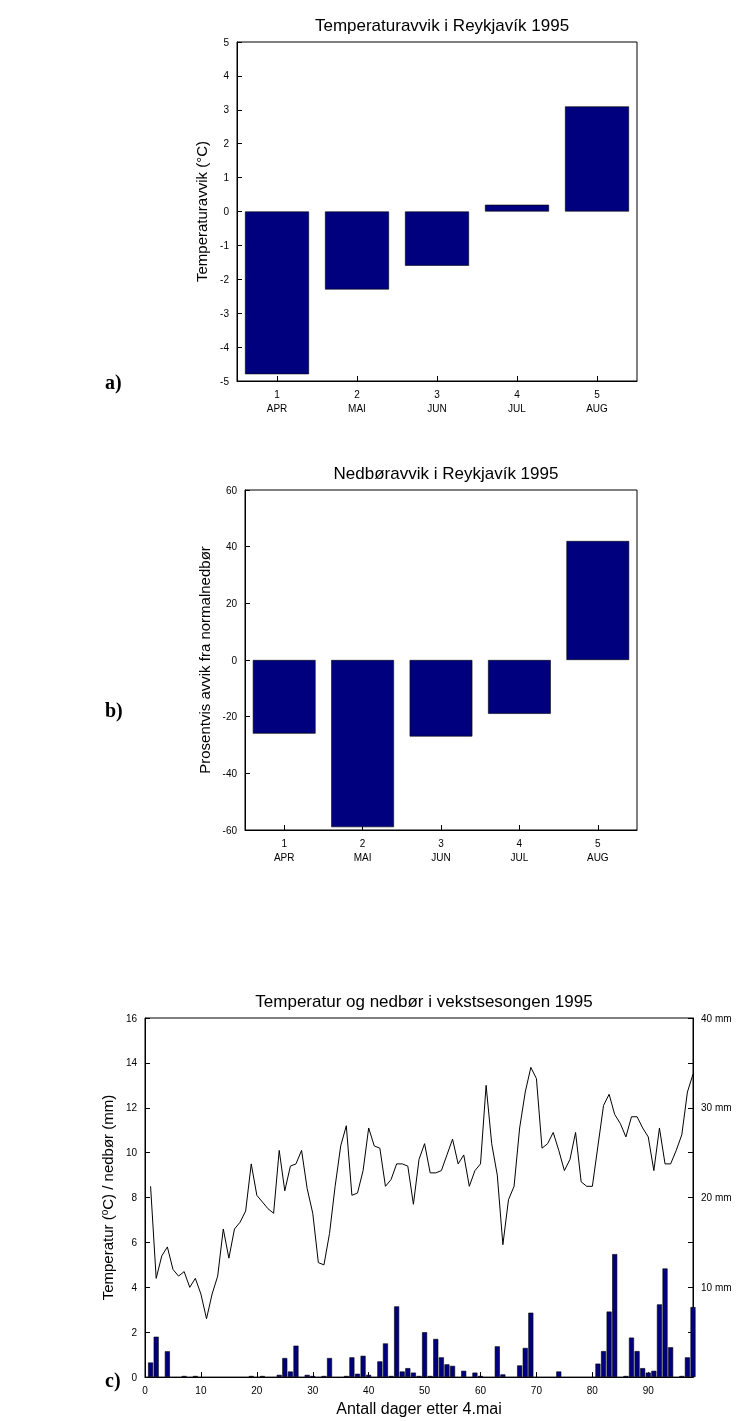 This screenshot has width=745, height=1421. What do you see at coordinates (648, 1390) in the screenshot?
I see `x-tick-label: 90` at bounding box center [648, 1390].